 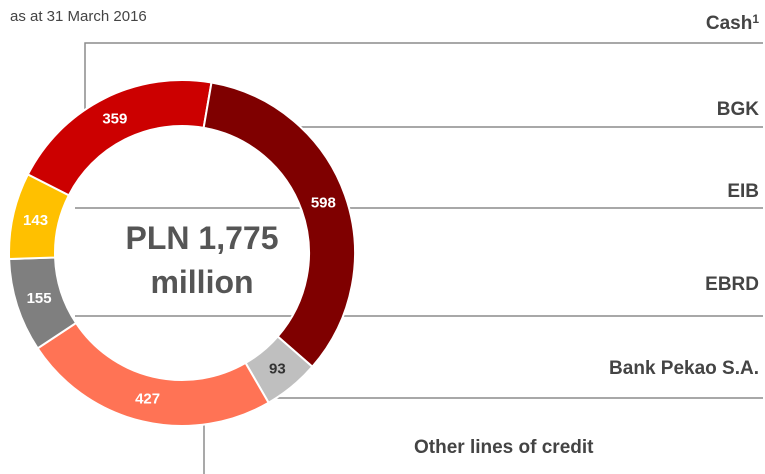 I want to click on slice-value-label: 155, so click(x=39, y=298).